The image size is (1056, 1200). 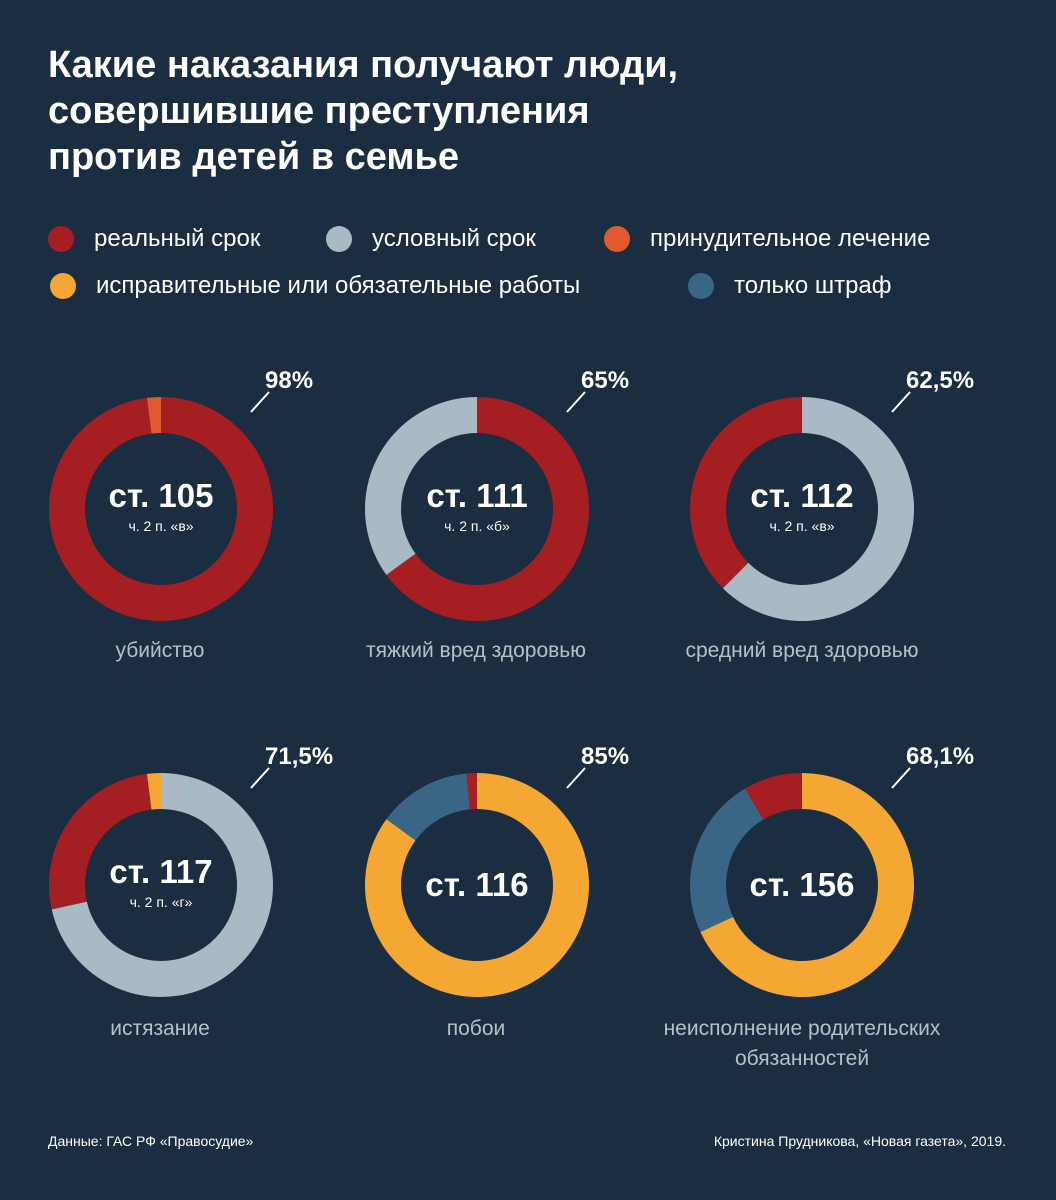 What do you see at coordinates (476, 650) in the screenshot?
I see `caption-st111: тяжкий вред здоровью` at bounding box center [476, 650].